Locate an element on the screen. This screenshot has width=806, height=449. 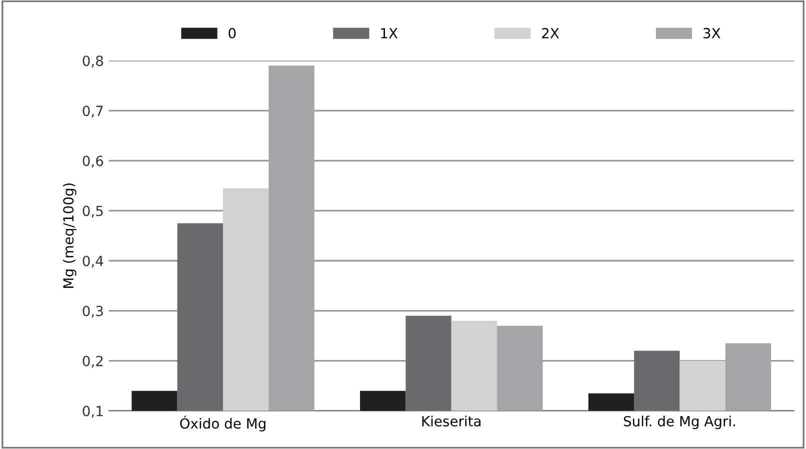
y-tick-label: 0,4 is located at coordinates (93, 262).